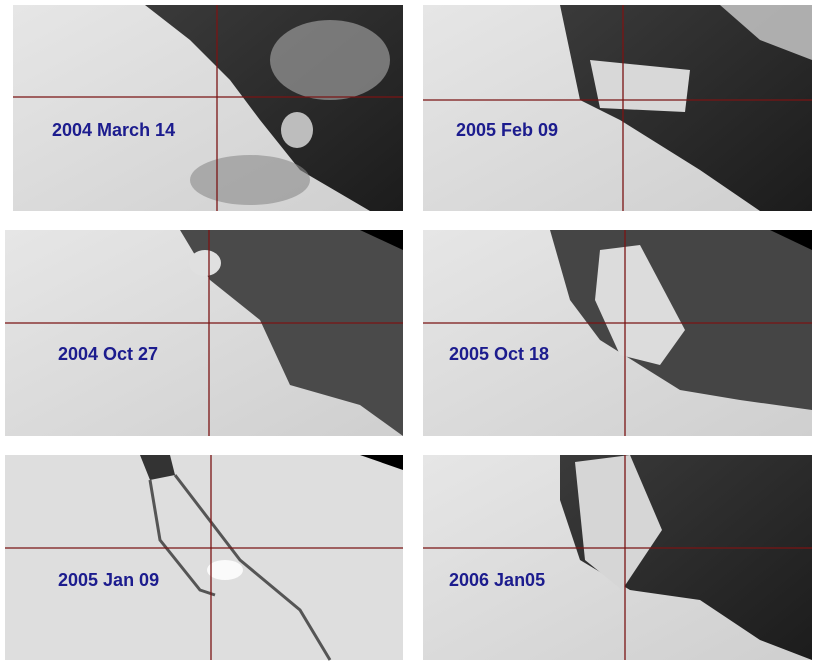 This screenshot has width=815, height=662. What do you see at coordinates (108, 354) in the screenshot?
I see `date-label: 2004 Oct 27` at bounding box center [108, 354].